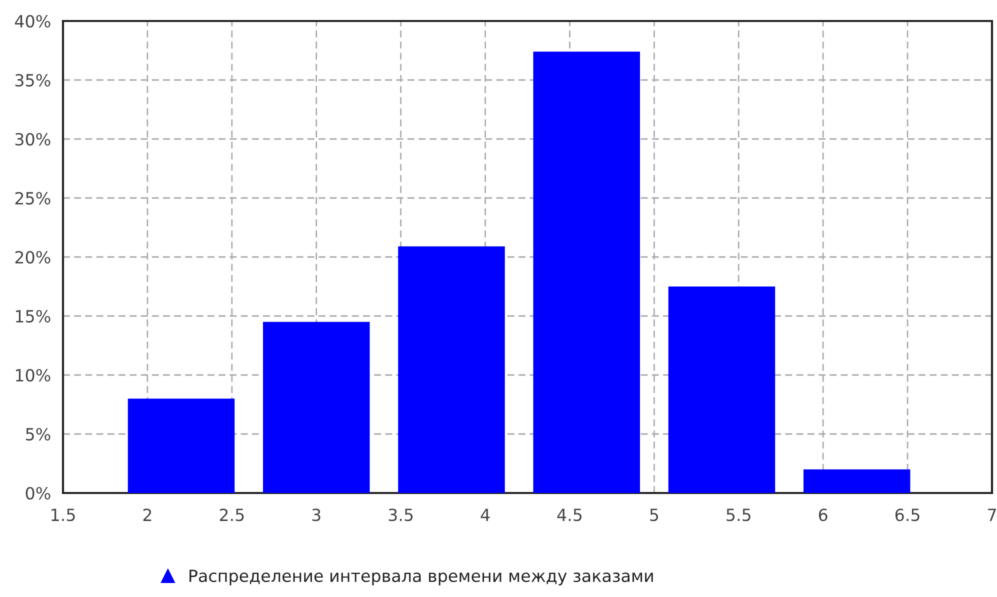  Describe the element at coordinates (907, 515) in the screenshot. I see `x-tick-label: 6.5` at that location.